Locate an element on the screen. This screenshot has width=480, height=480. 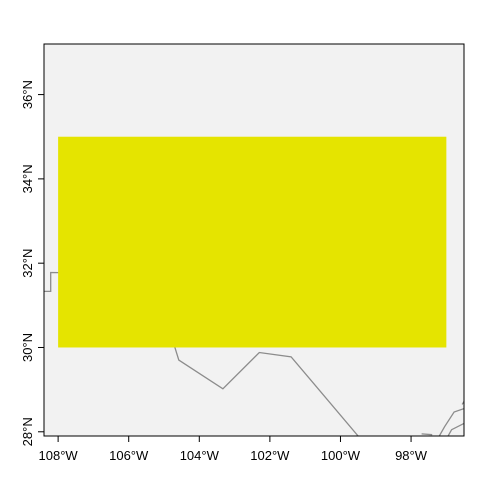
y-tick-label: 30°N is located at coordinates (27, 347).